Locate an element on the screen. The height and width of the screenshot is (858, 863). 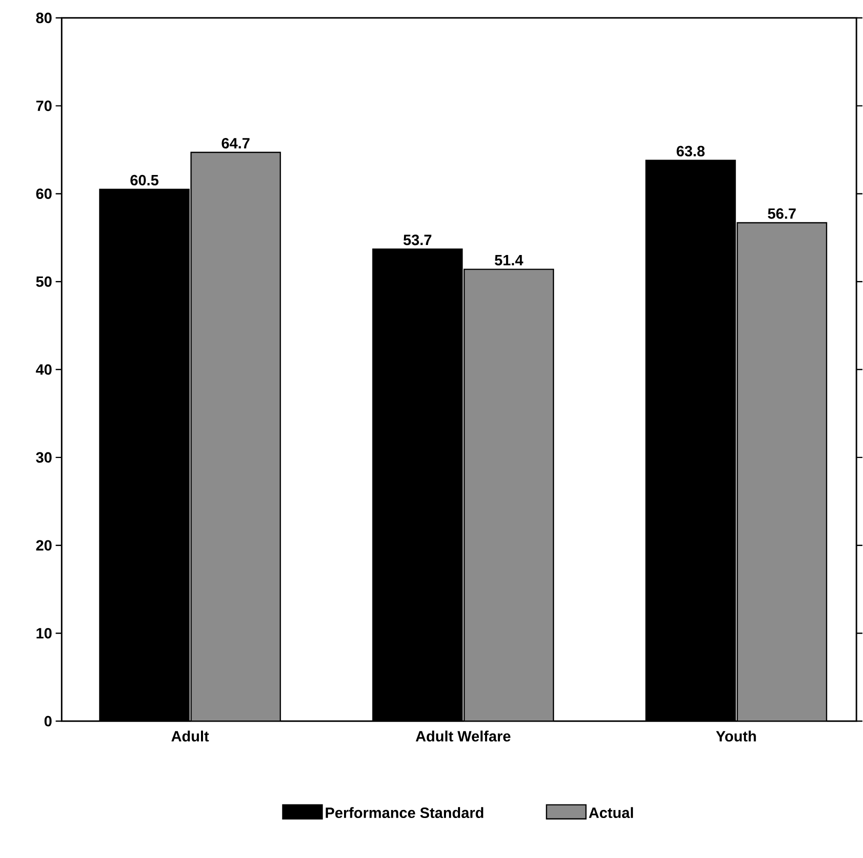
legend-label: Performance Standard is located at coordinates (405, 812).